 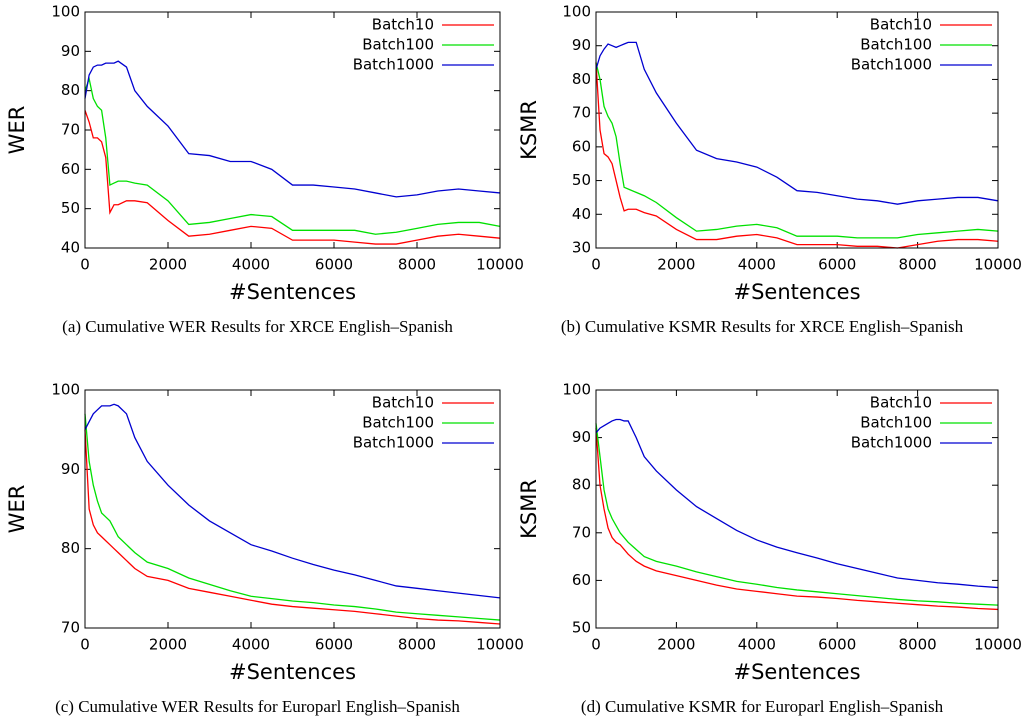 I want to click on y-tick-label: 30, so click(x=581, y=248).